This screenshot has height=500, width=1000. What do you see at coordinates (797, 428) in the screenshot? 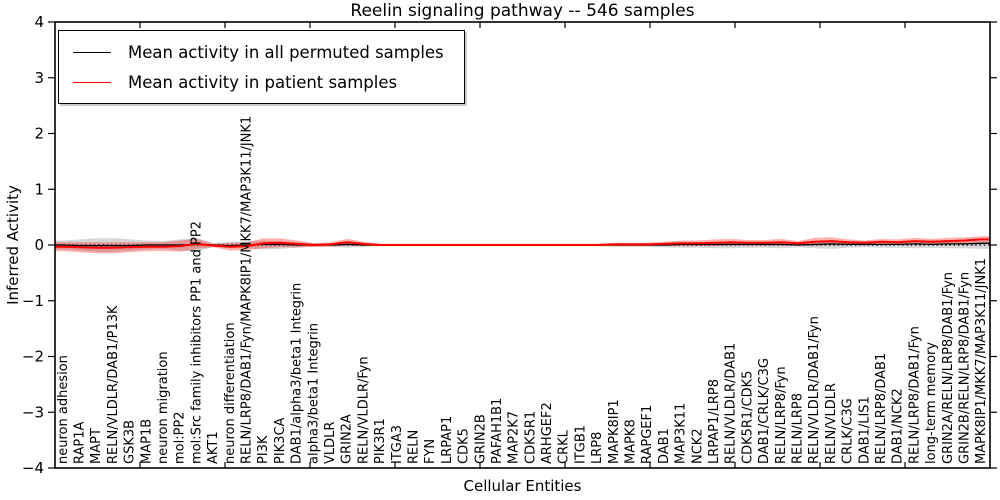
I see `x-tick-label: RELN/LRP8` at bounding box center [797, 428].